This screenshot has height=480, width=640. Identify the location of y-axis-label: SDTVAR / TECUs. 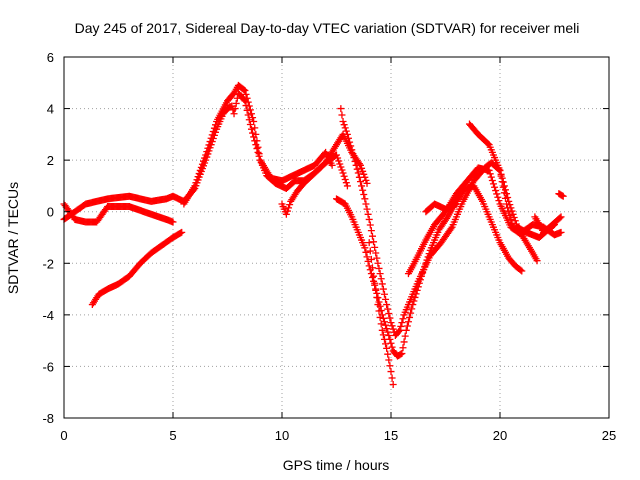
(13, 238).